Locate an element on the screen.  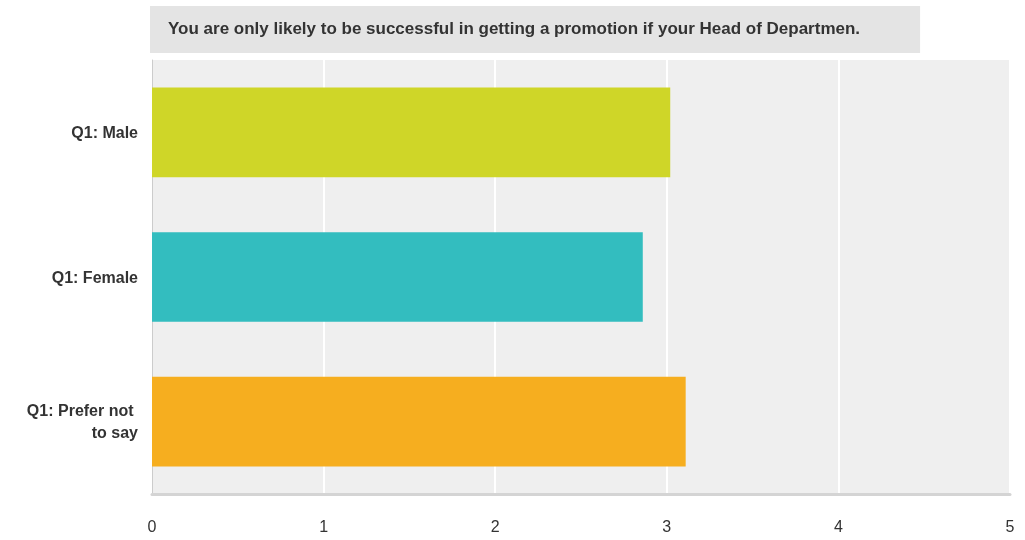
x-tick-label: 5 is located at coordinates (1010, 526).